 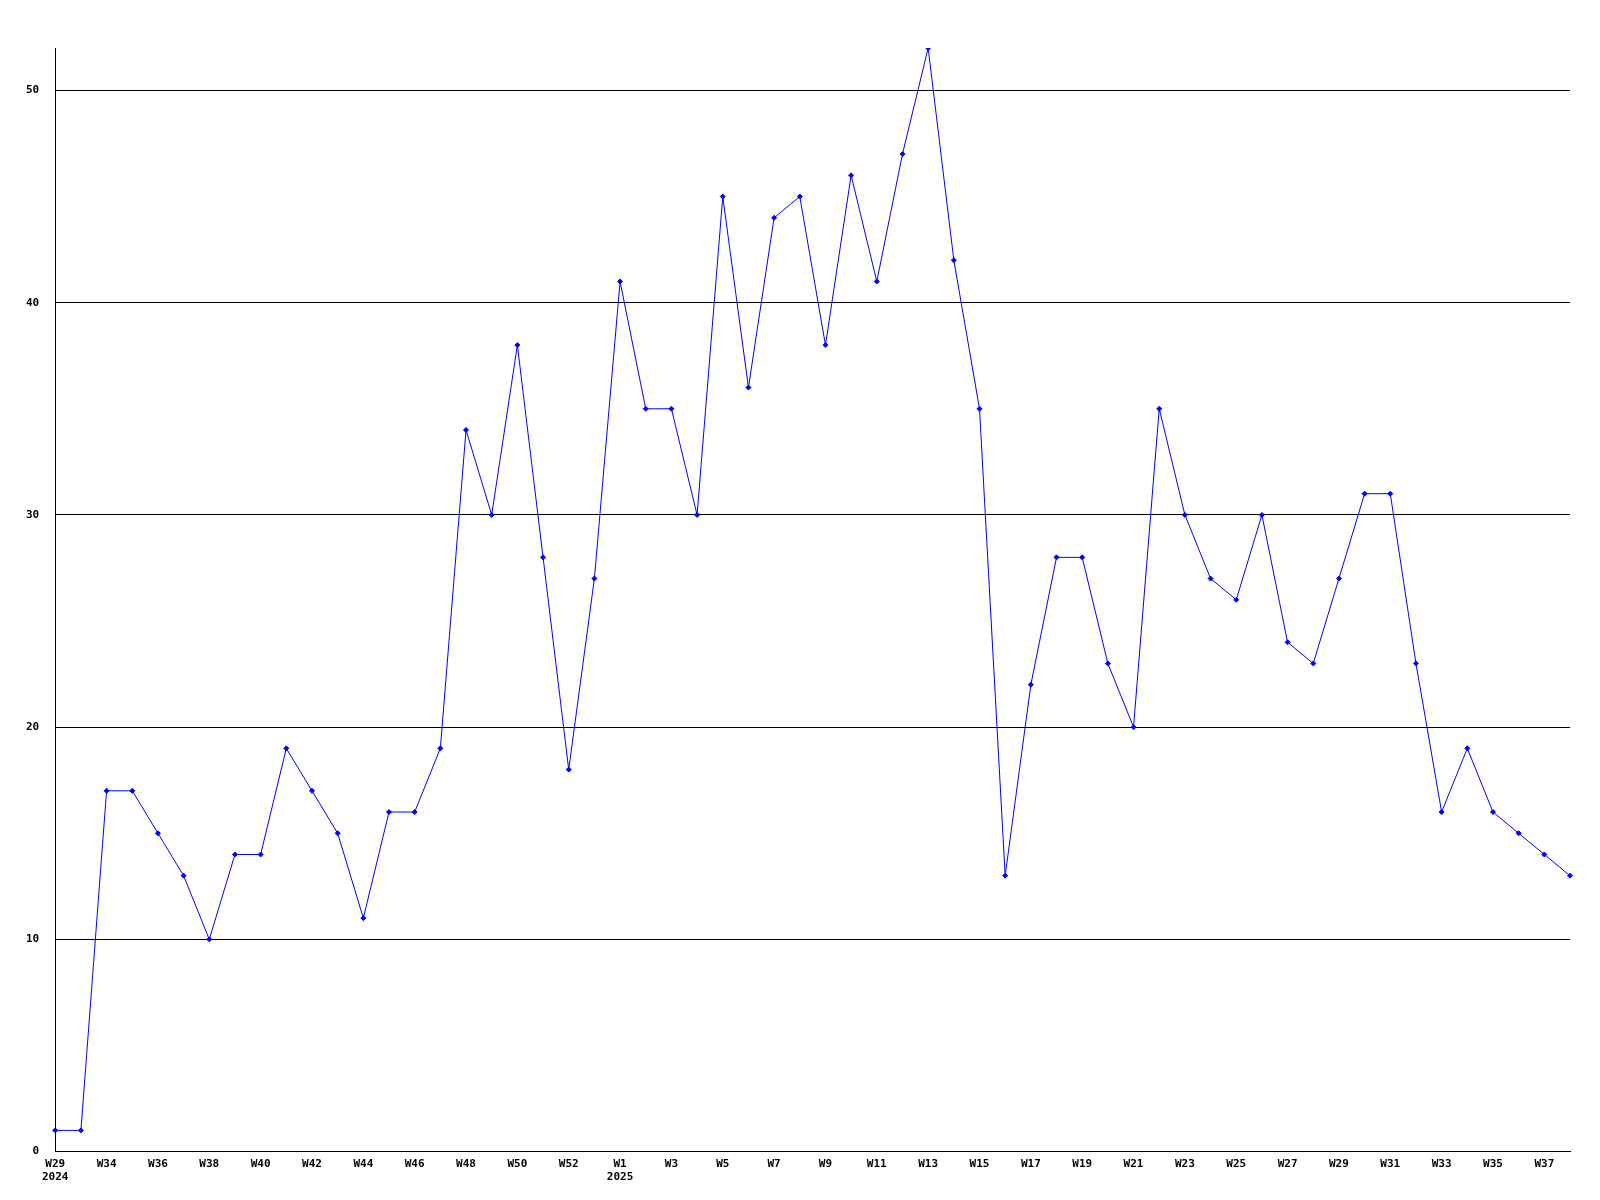 What do you see at coordinates (55, 1170) in the screenshot?
I see `x-tick-label: W29 2024` at bounding box center [55, 1170].